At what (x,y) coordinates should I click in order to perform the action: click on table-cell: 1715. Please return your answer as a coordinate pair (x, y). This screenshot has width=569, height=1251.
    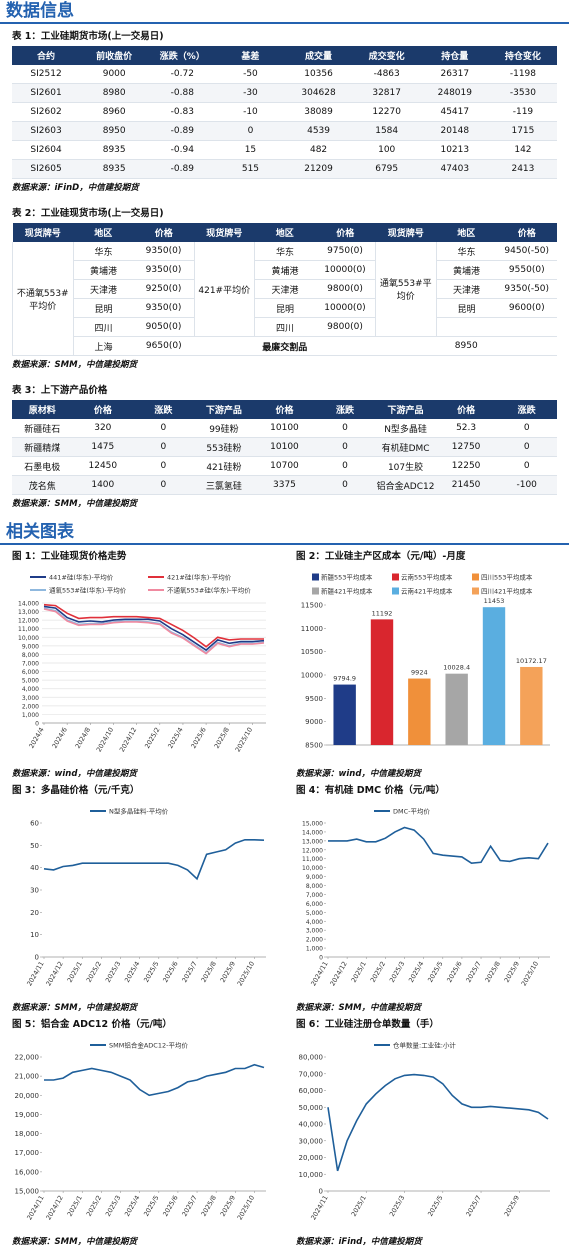
    Looking at the image, I should click on (522, 131).